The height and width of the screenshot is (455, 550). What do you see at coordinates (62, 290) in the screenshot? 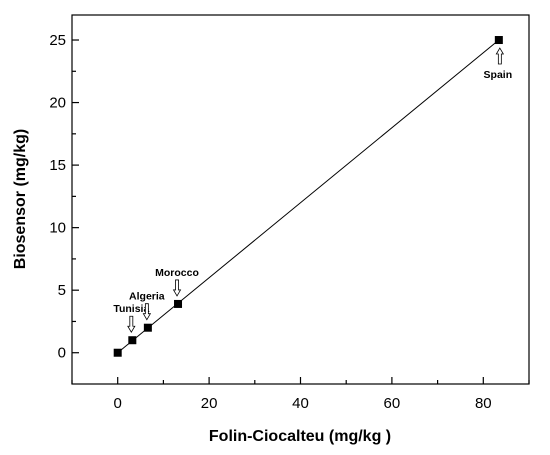
I see `y-tick-label: 5` at bounding box center [62, 290].